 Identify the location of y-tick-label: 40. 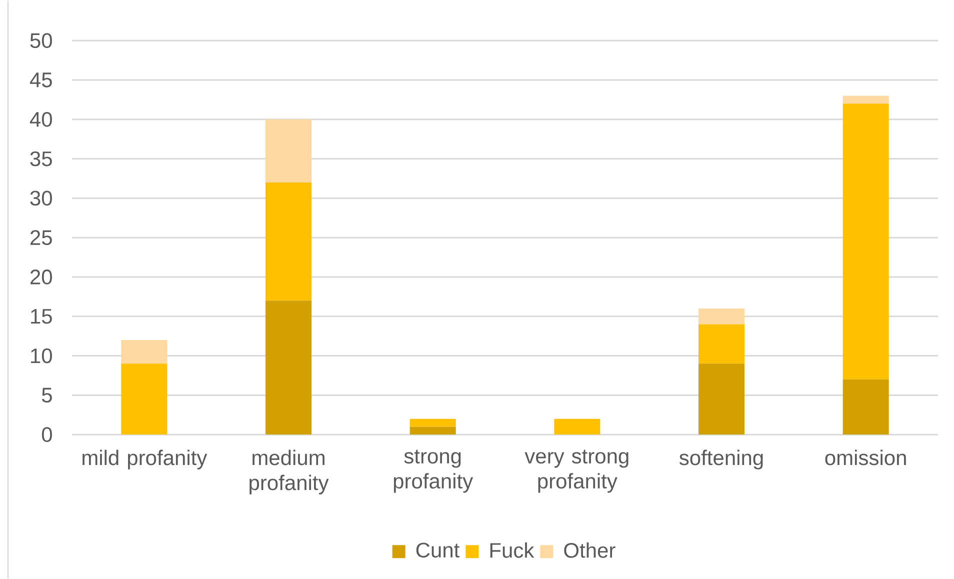
(41, 119).